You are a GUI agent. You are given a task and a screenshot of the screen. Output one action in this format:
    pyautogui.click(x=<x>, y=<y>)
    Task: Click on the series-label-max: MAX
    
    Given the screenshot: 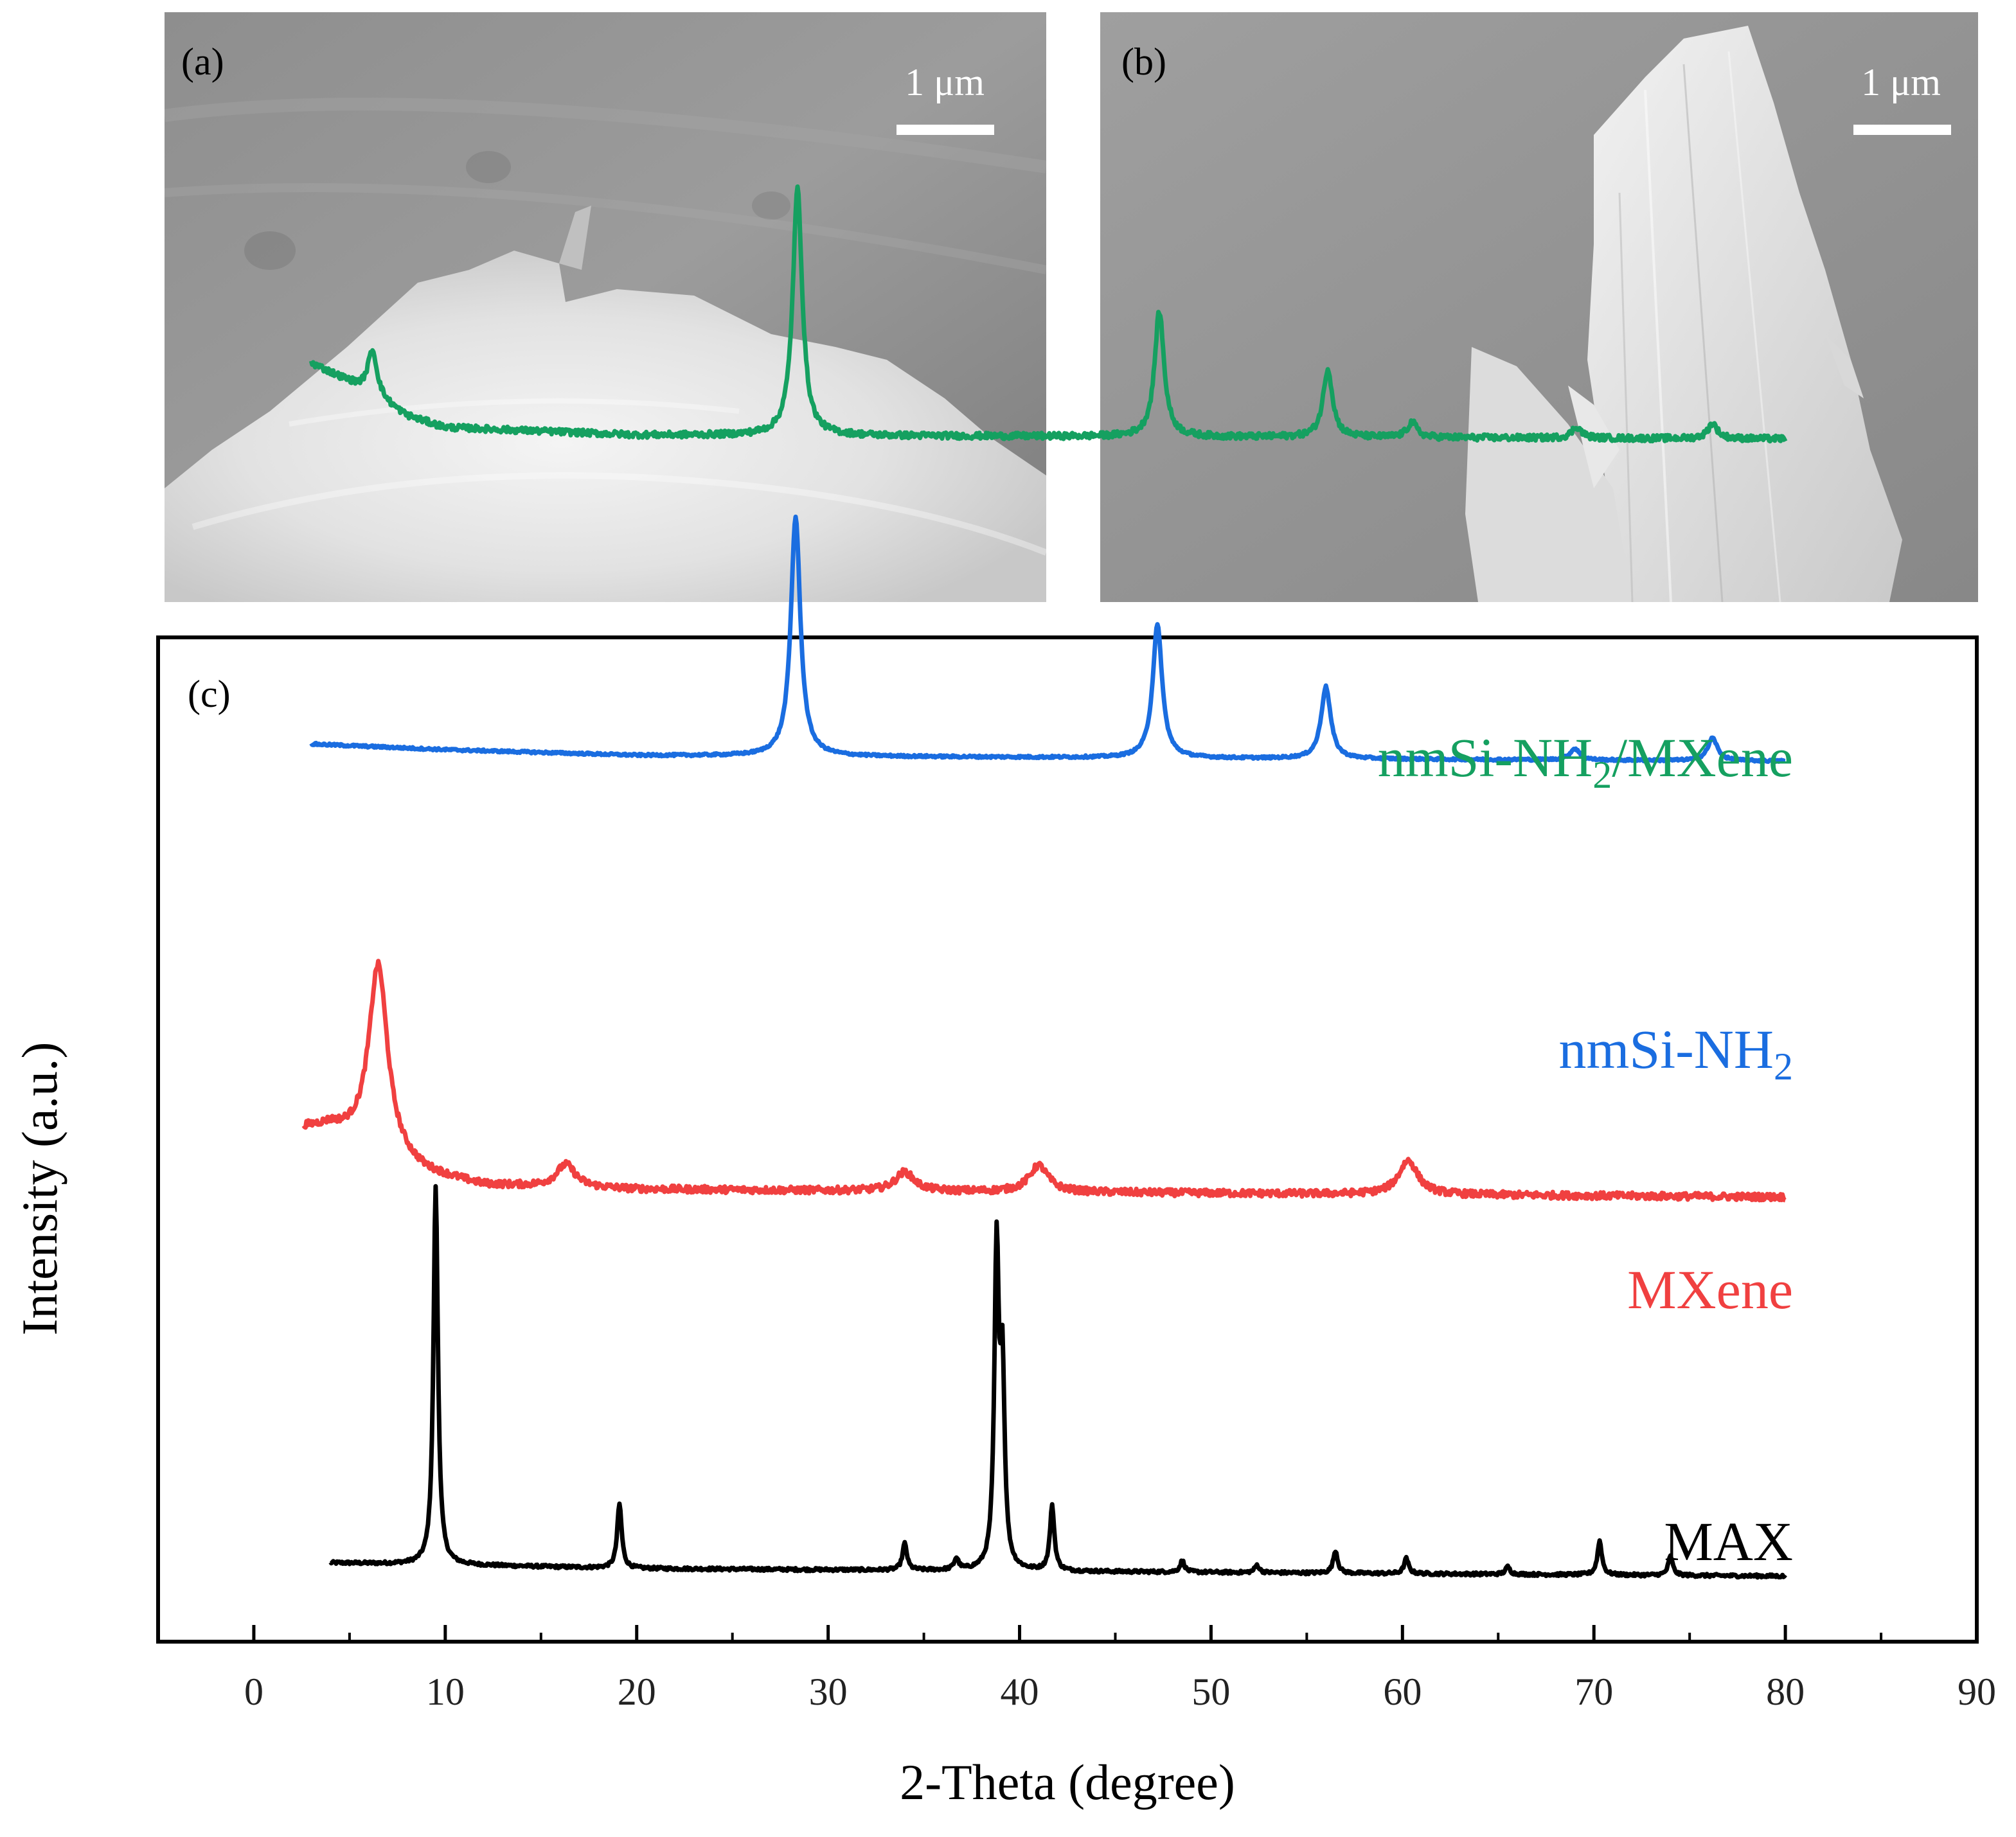 What is the action you would take?
    pyautogui.click(x=1728, y=1542)
    